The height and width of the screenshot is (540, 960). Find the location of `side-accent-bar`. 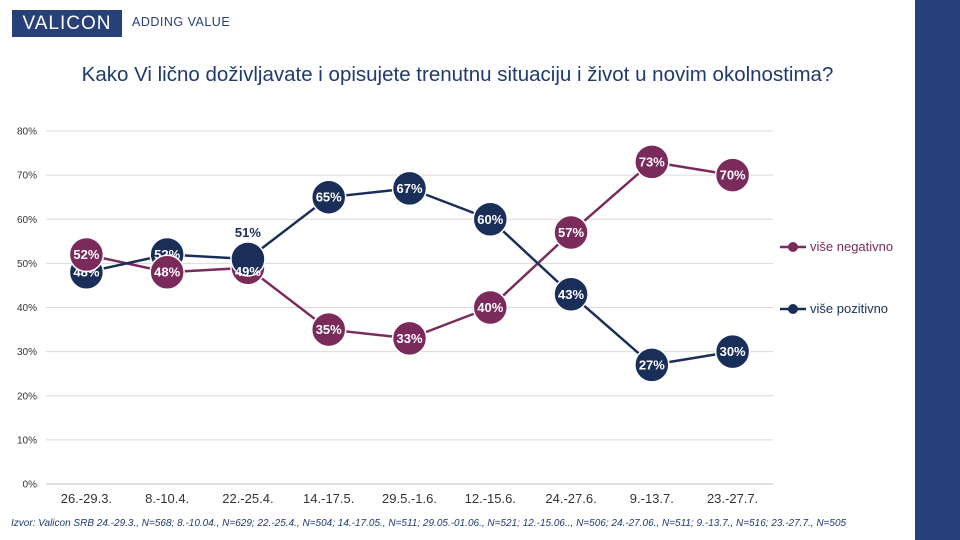

side-accent-bar is located at coordinates (937, 270).